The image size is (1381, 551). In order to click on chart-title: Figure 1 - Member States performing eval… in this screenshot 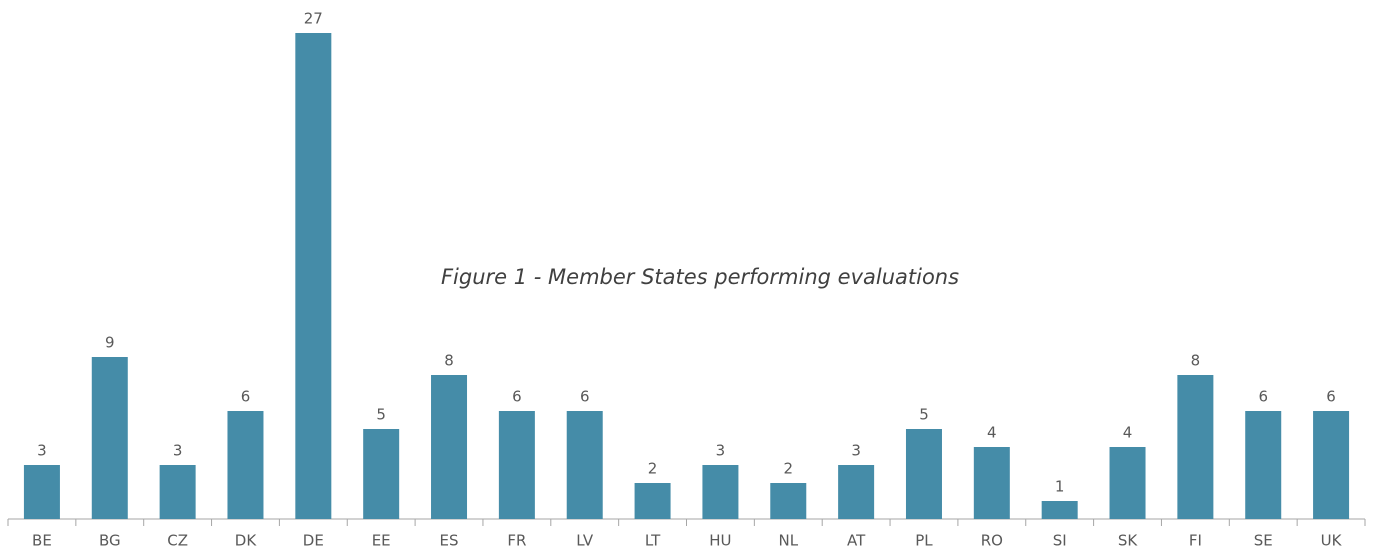, I will do `click(700, 277)`.